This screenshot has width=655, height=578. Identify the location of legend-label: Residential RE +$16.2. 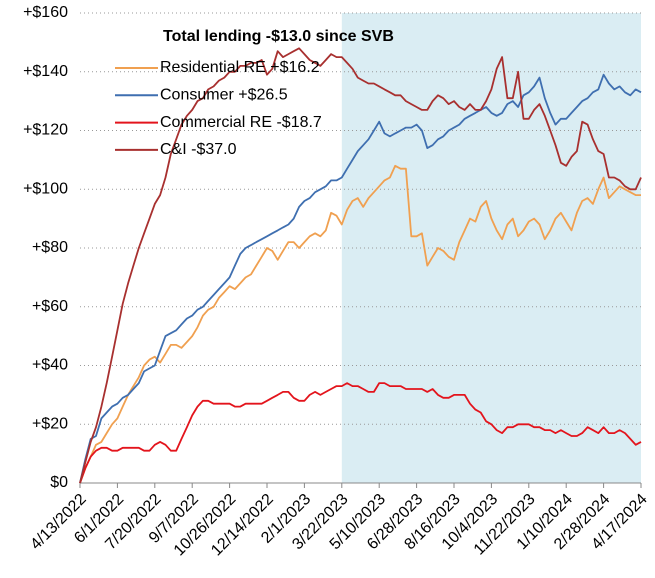
(240, 67).